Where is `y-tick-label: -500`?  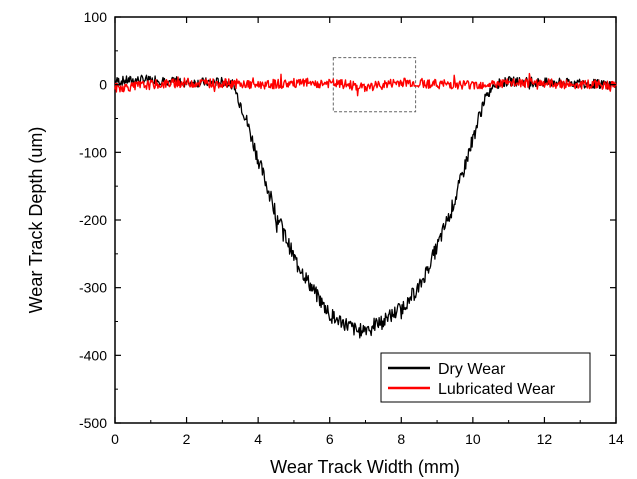
y-tick-label: -500 is located at coordinates (93, 423).